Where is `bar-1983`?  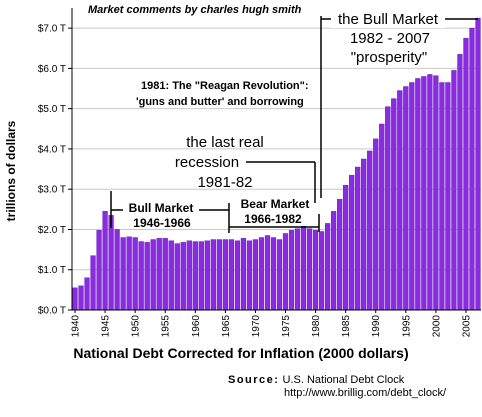
bar-1983 is located at coordinates (334, 261).